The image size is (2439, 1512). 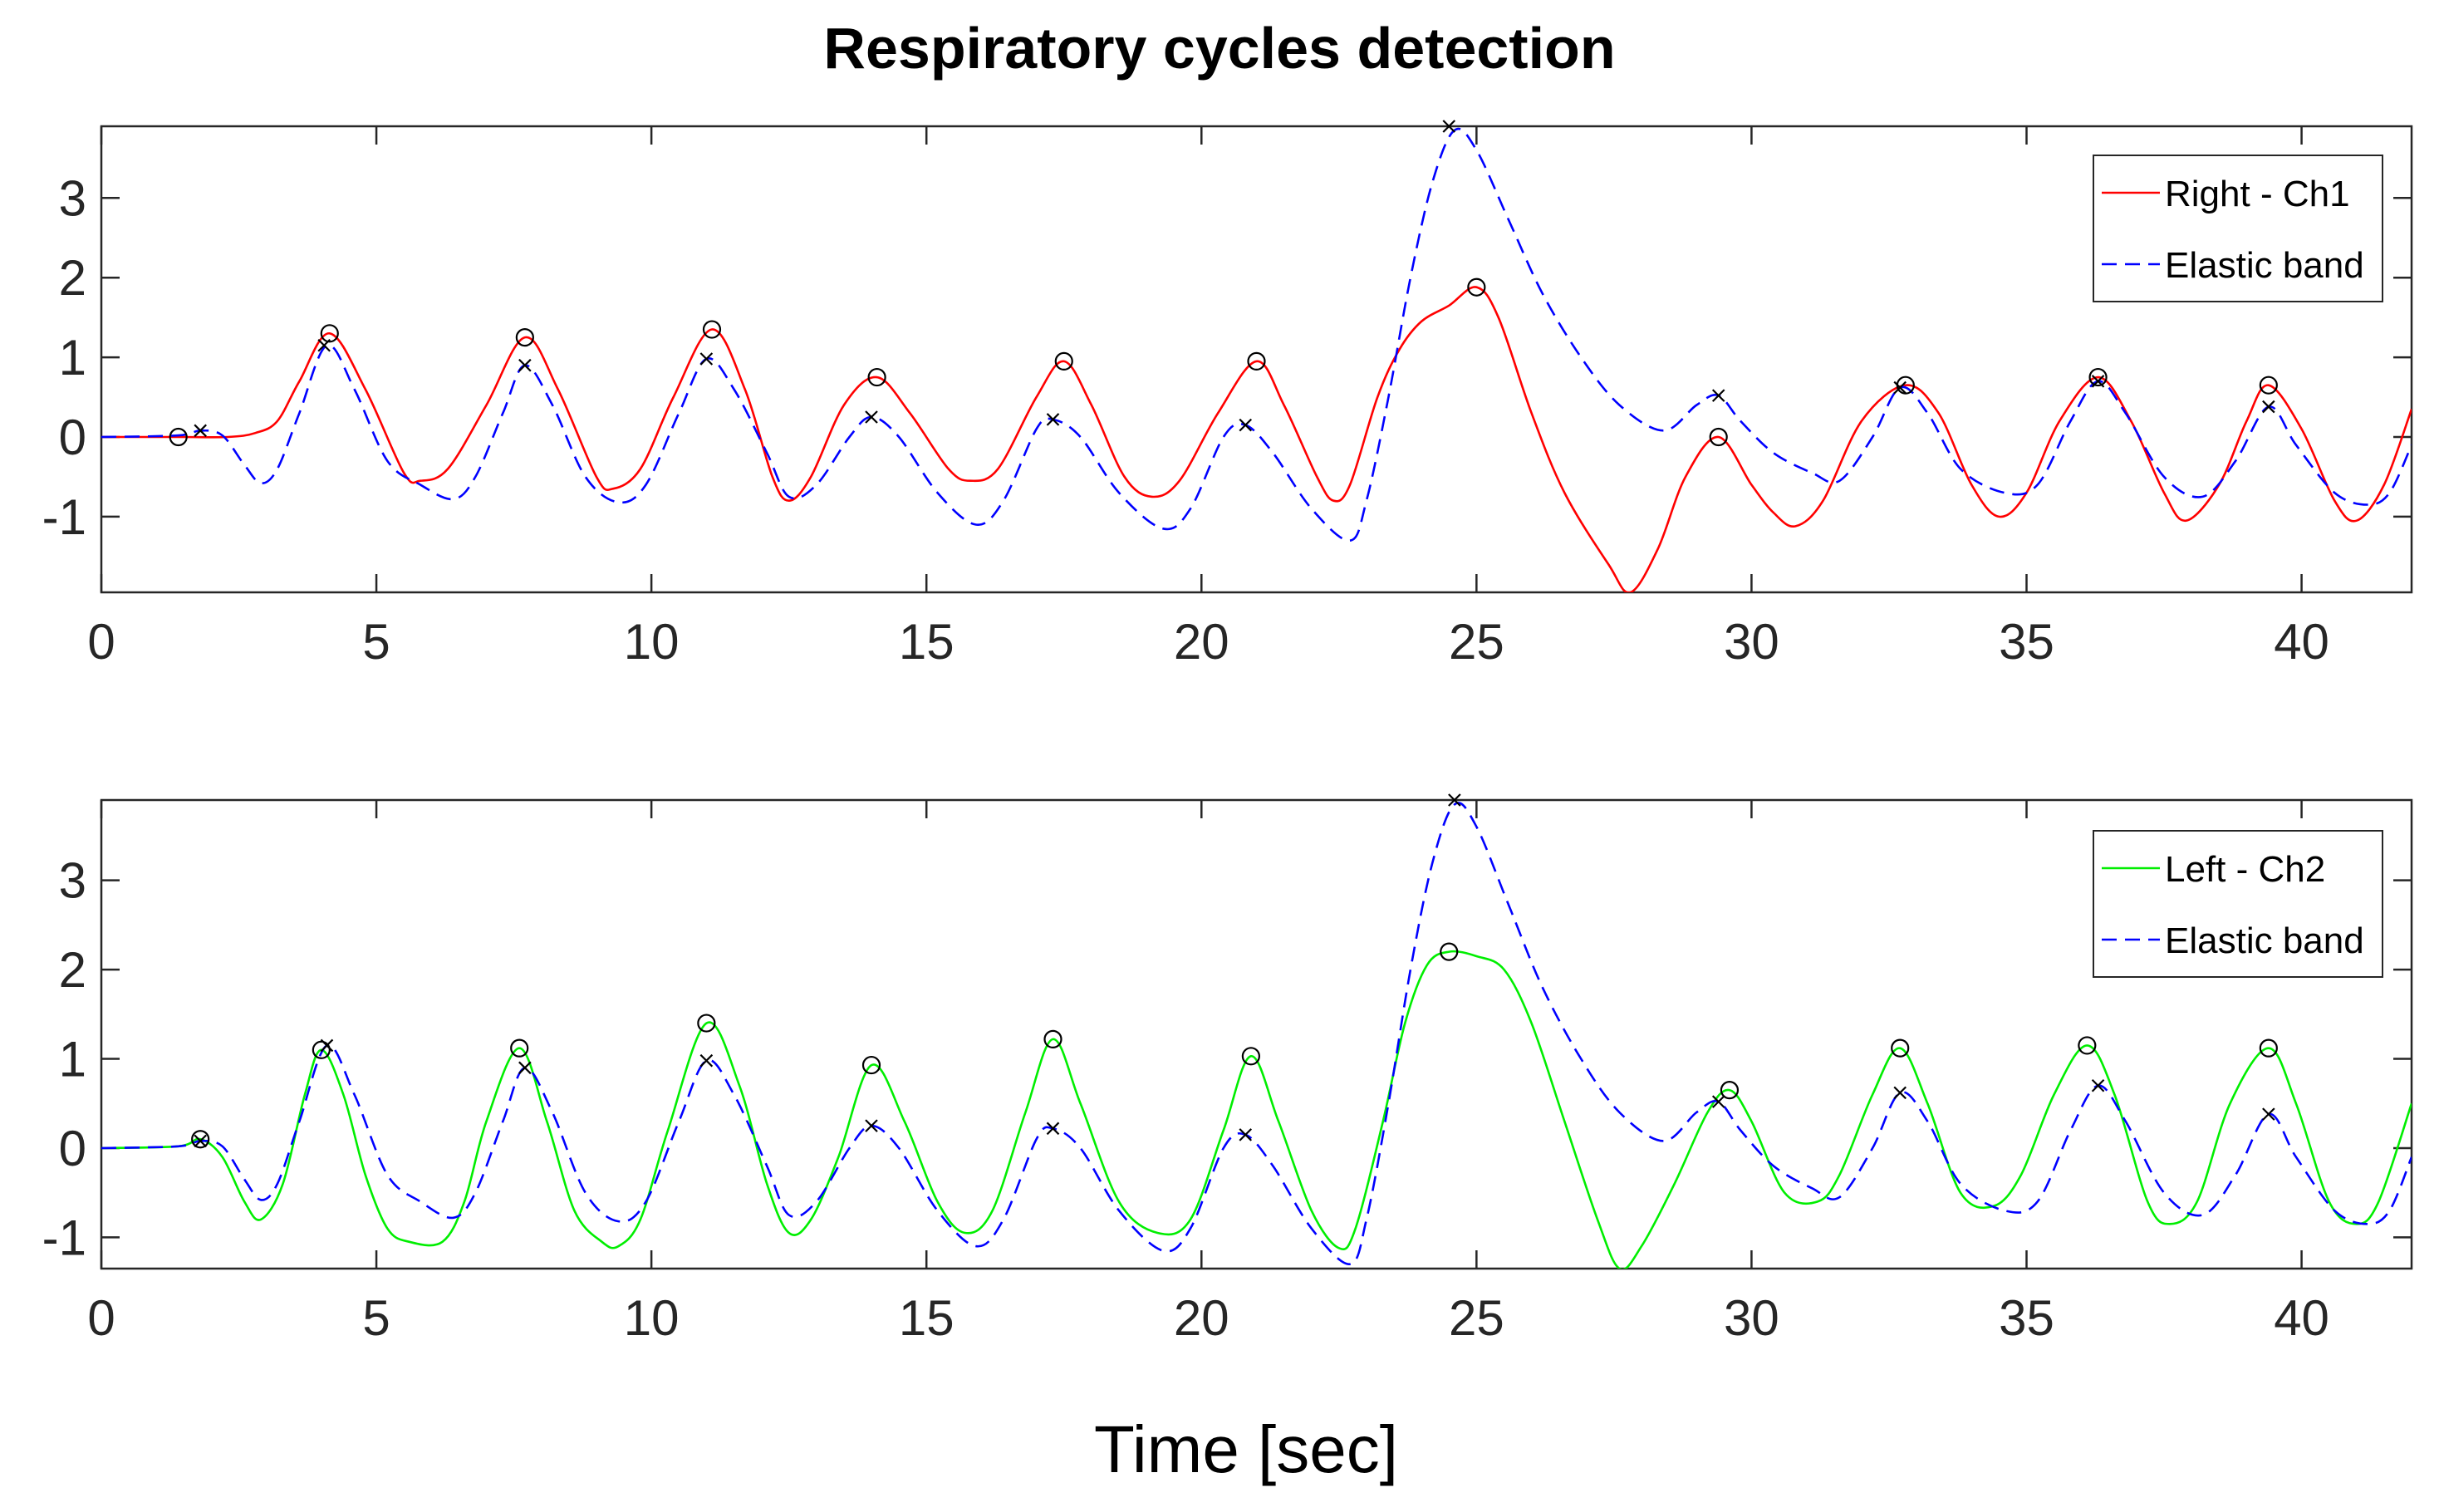 I want to click on legend: Right - Ch1 Elastic band, so click(x=2238, y=229).